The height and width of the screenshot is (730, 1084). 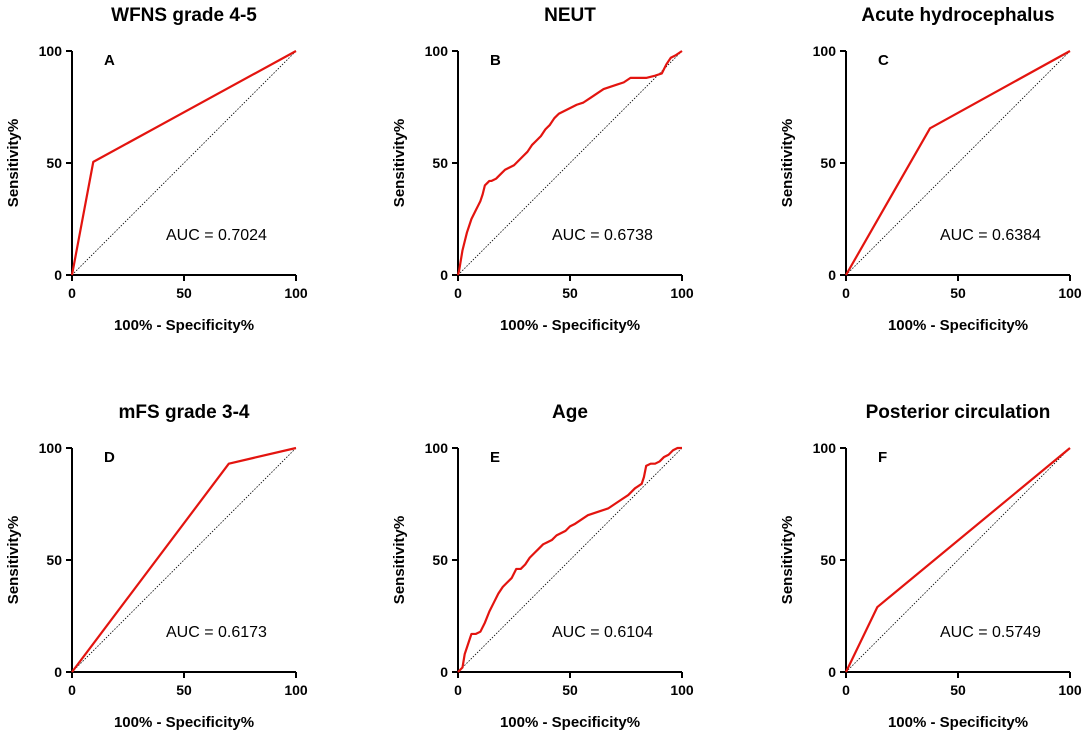 I want to click on chart-title: NEUT, so click(x=570, y=15).